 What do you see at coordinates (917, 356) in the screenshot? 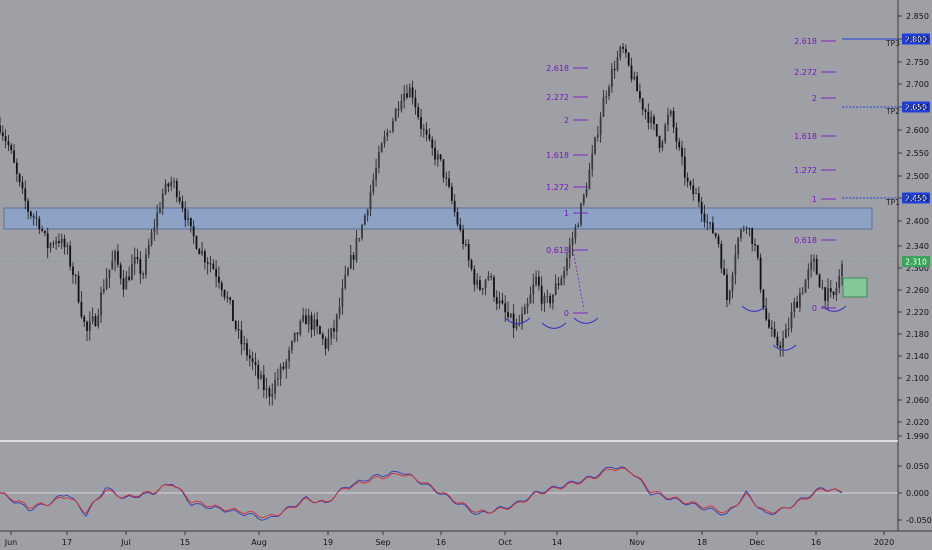
I see `price-tick-label: 2.140` at bounding box center [917, 356].